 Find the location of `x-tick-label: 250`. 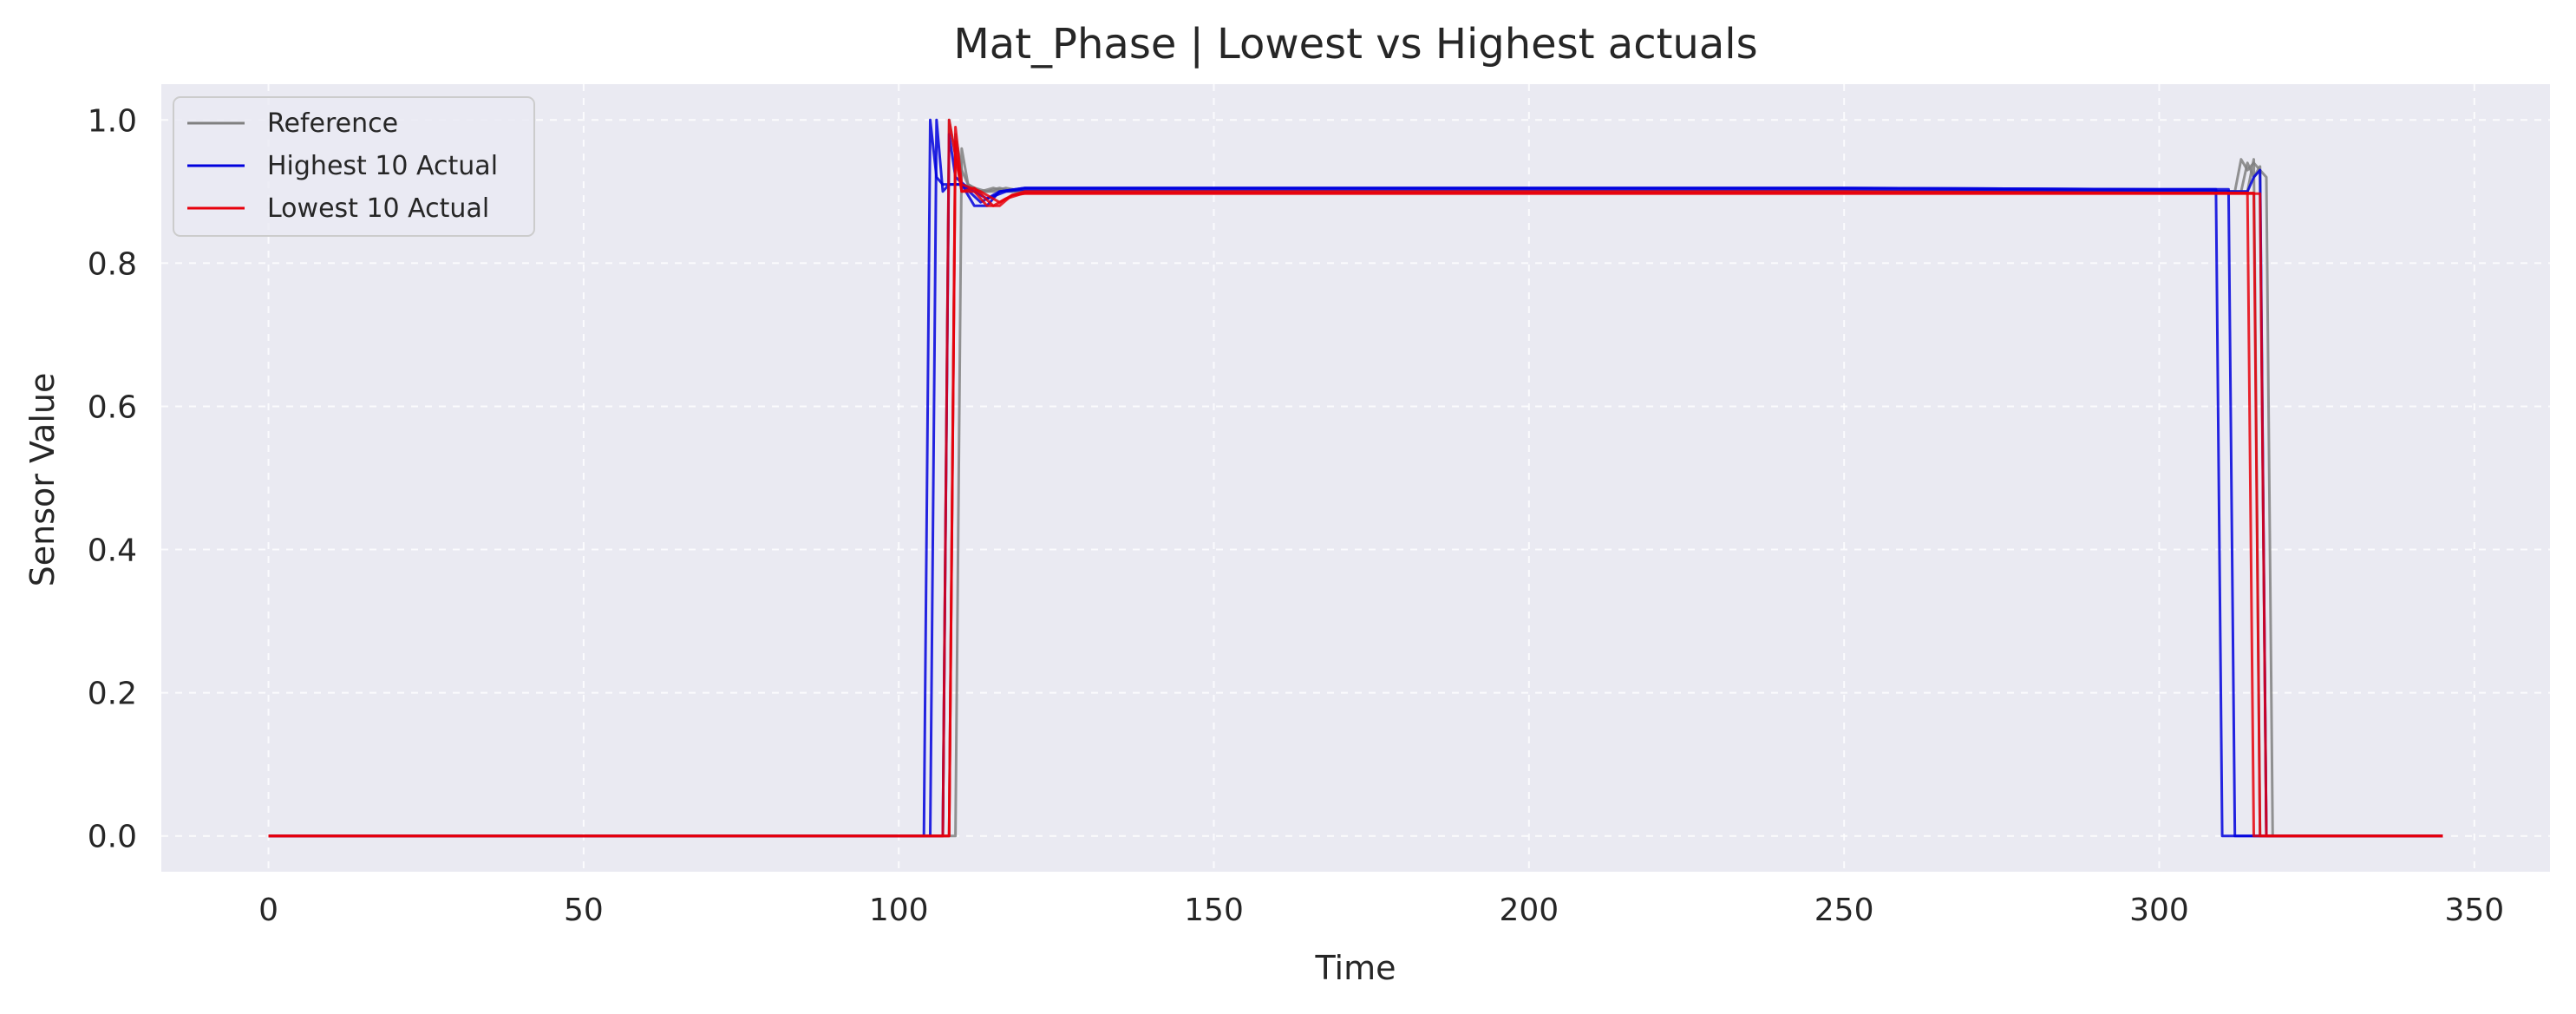

x-tick-label: 250 is located at coordinates (1844, 910).